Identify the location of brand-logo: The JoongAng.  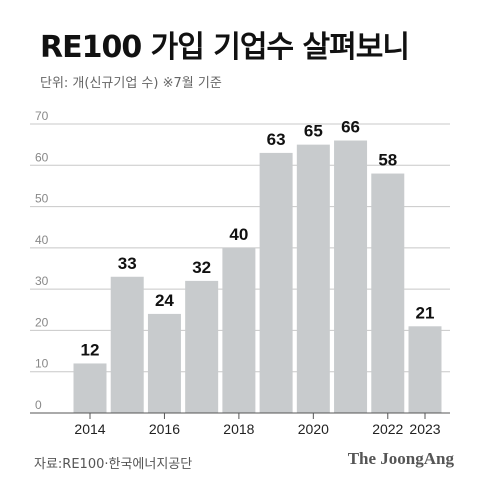
(400, 458).